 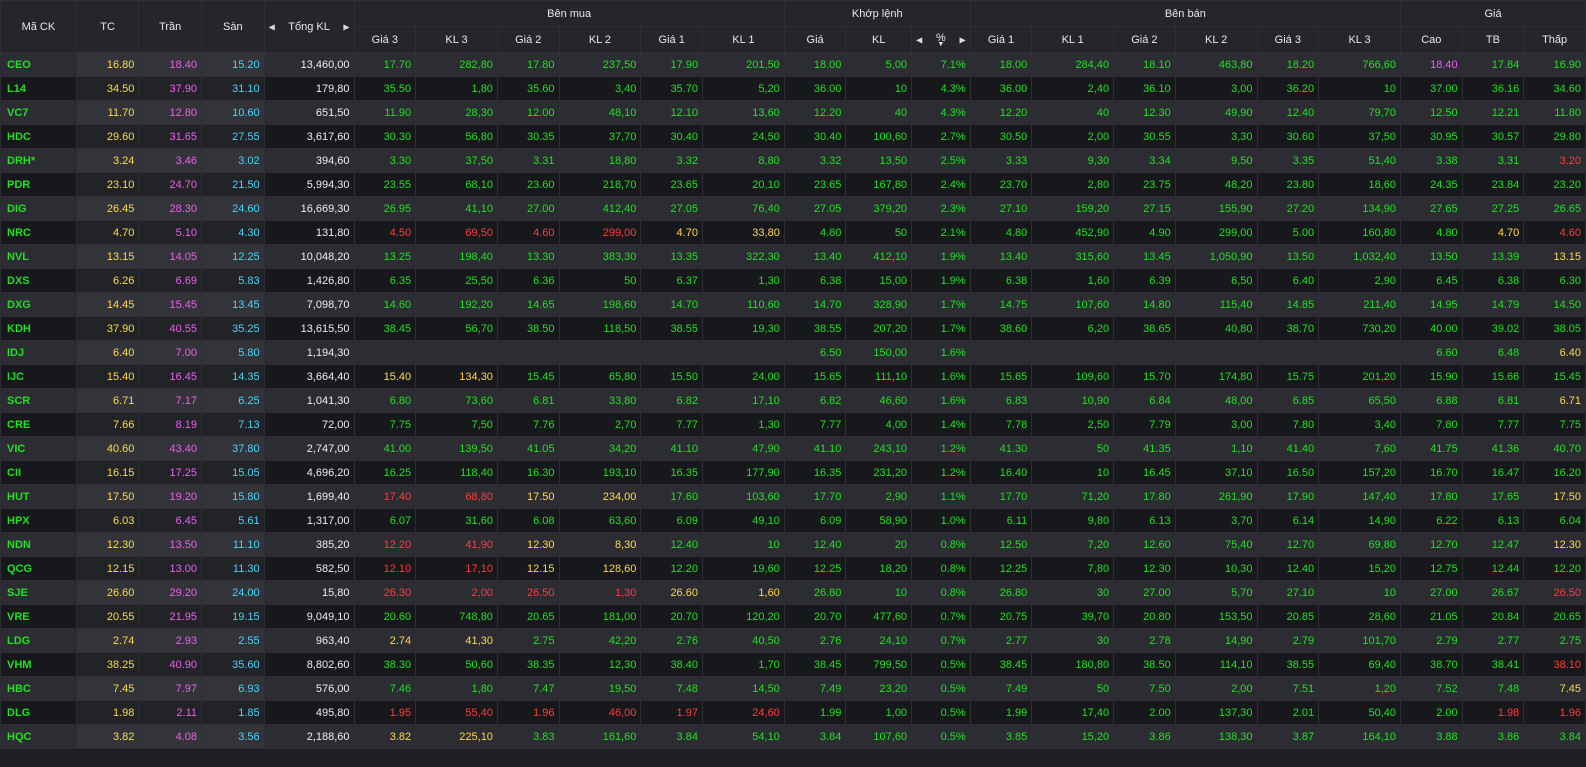 I want to click on col-buy-price-1: Giá 1, so click(x=671, y=39).